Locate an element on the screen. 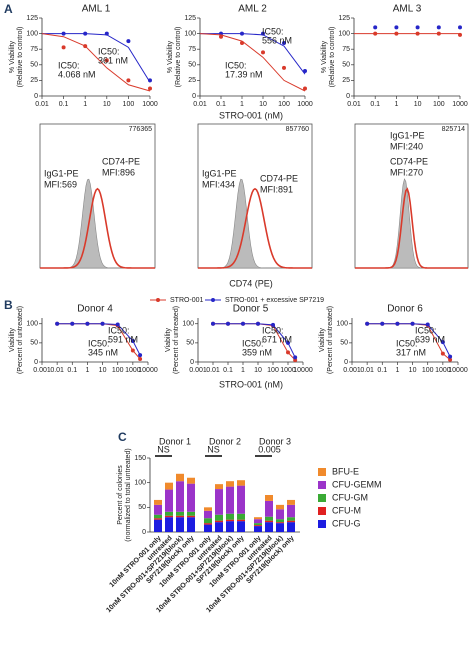 Image resolution: width=474 pixels, height=649 pixels. chart-title: AML 2 is located at coordinates (252, 9).